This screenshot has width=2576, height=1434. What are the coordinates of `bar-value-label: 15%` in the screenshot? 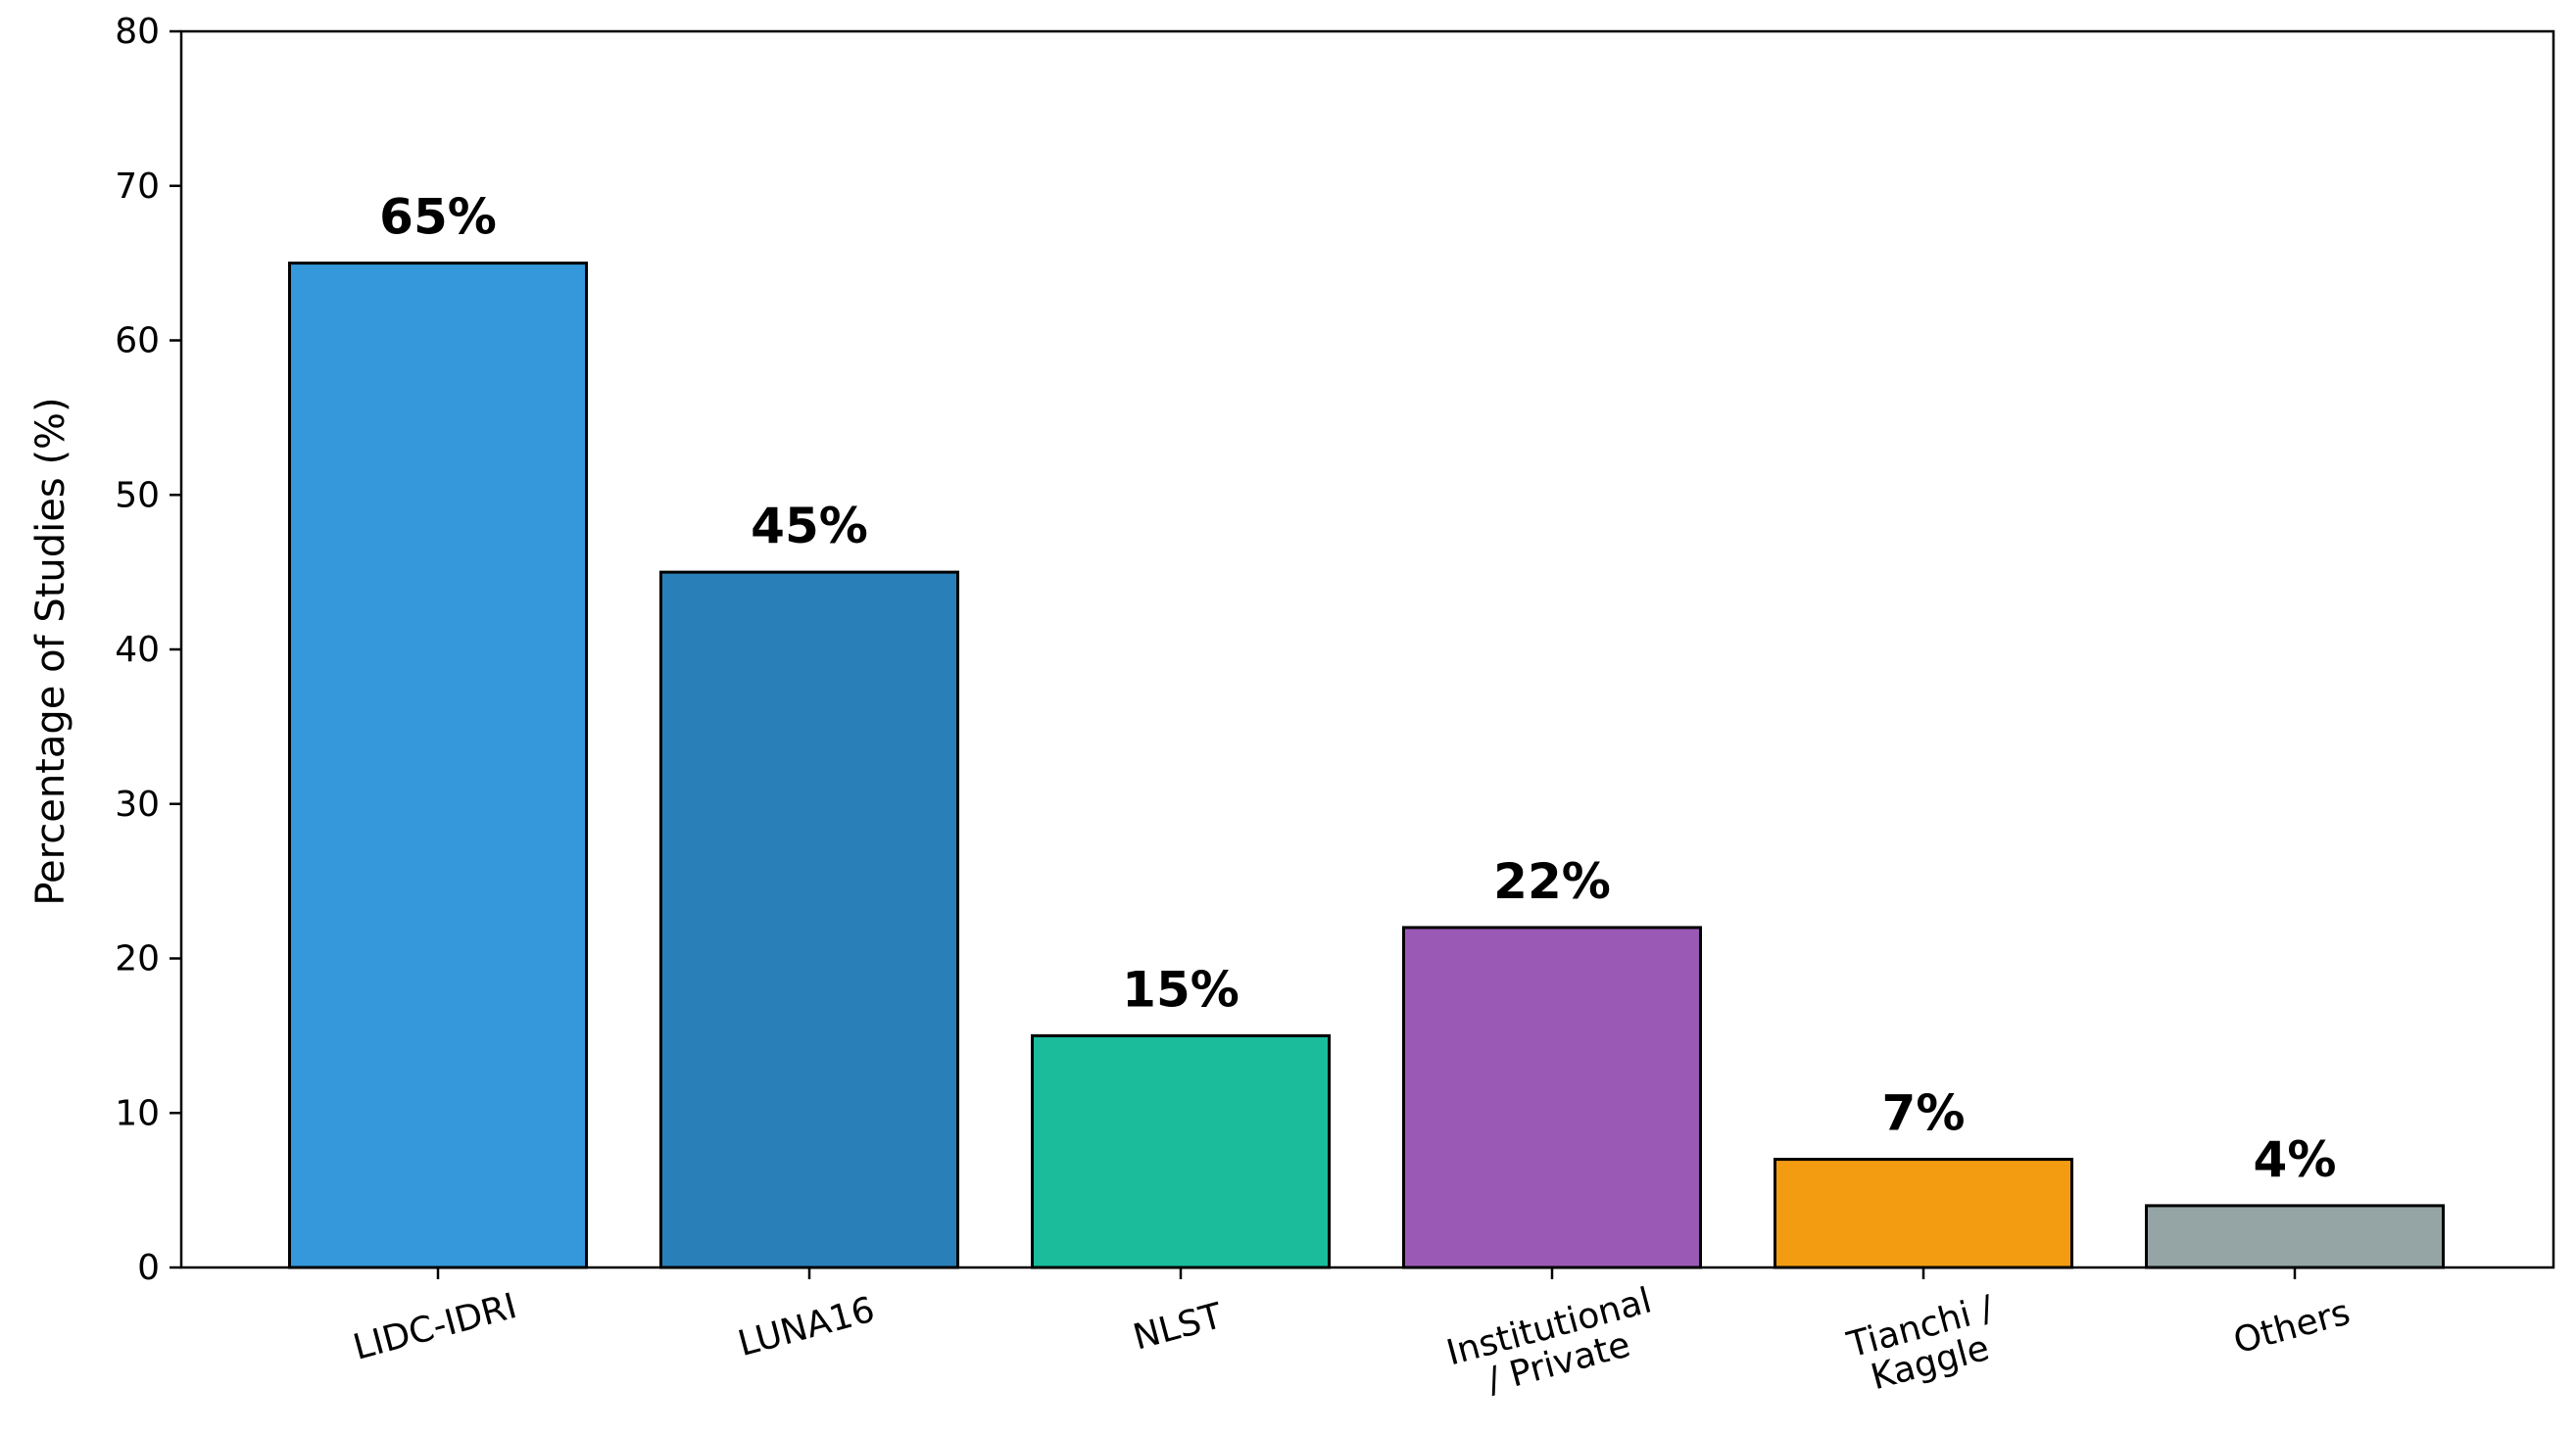 It's located at (1180, 990).